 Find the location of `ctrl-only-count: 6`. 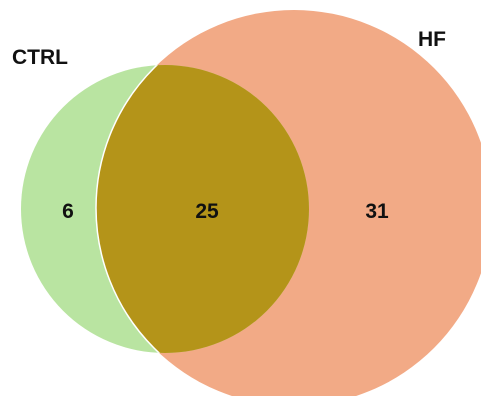

ctrl-only-count: 6 is located at coordinates (68, 211).